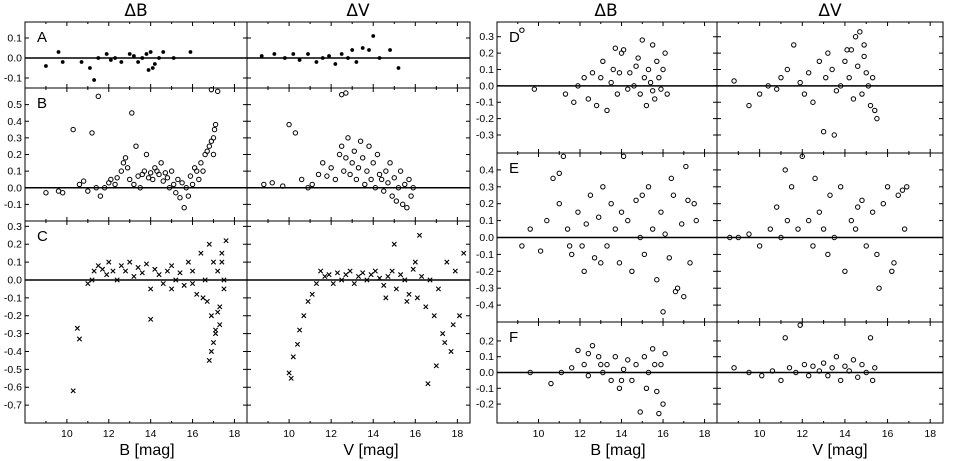  I want to click on panel-c-b-ytick-label: -0.6, so click(13, 388).